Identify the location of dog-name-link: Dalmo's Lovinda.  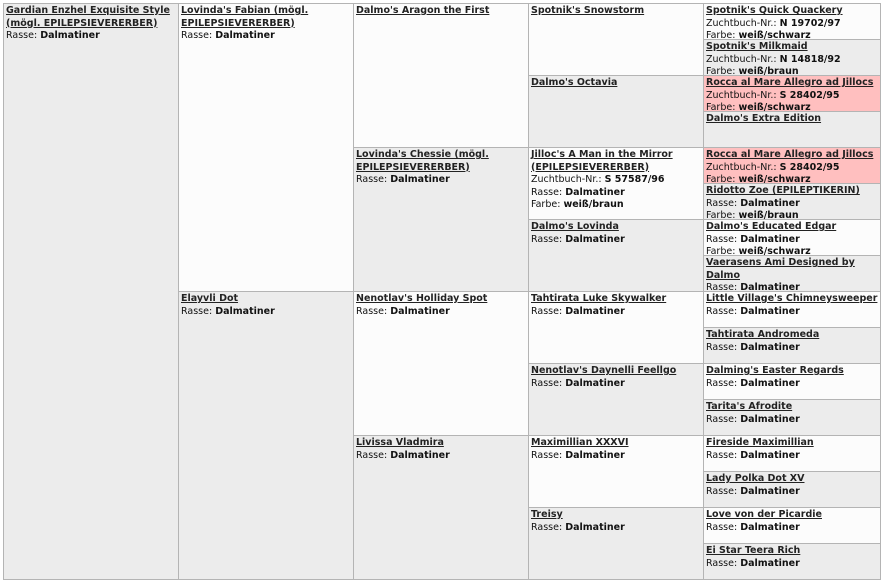
(575, 226).